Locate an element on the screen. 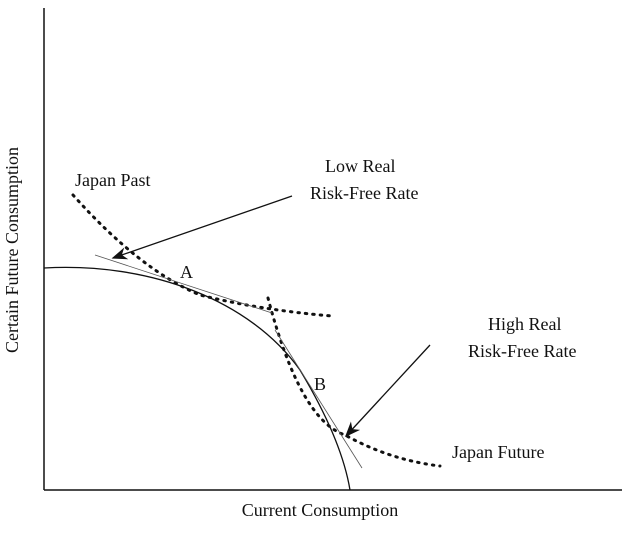 The image size is (630, 535). tangent-line-a is located at coordinates (183, 284).